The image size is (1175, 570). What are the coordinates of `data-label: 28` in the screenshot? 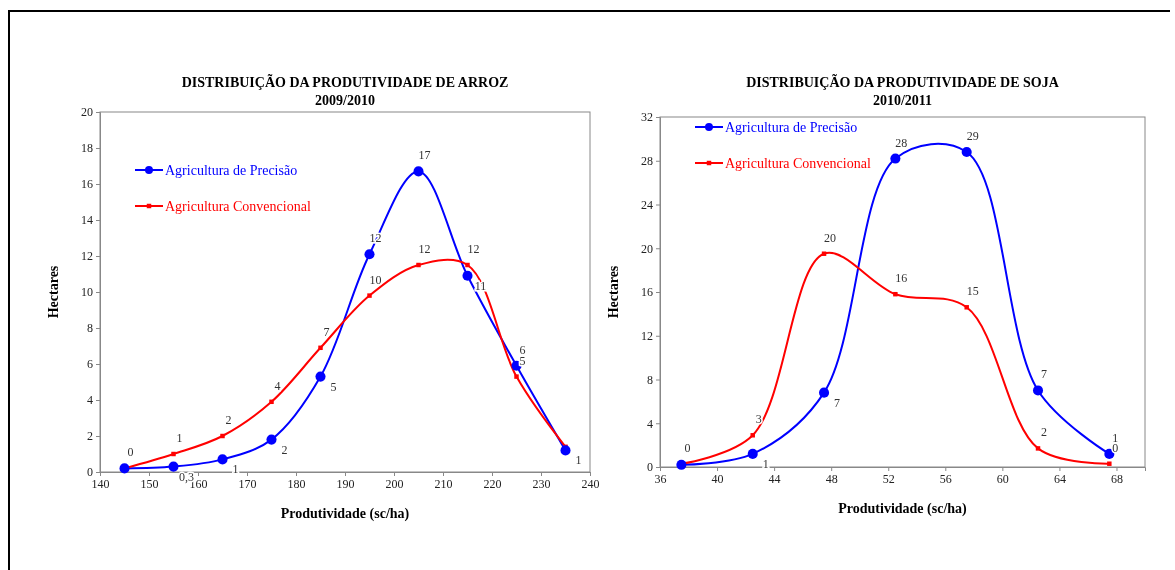 It's located at (901, 142).